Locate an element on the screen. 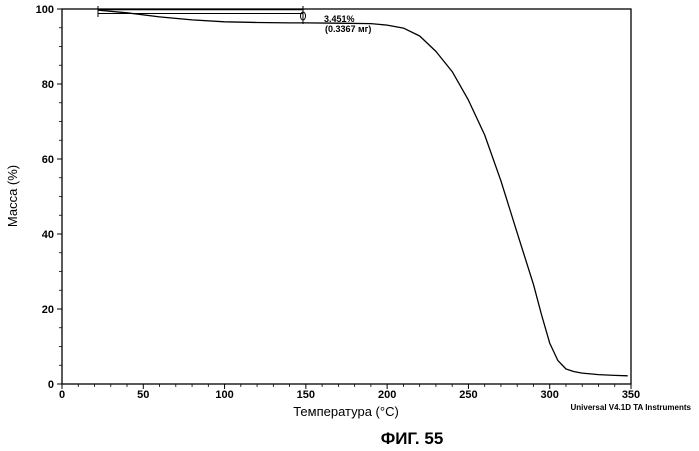 Image resolution: width=699 pixels, height=451 pixels. x-axis-title: Температура (°C) is located at coordinates (346, 411).